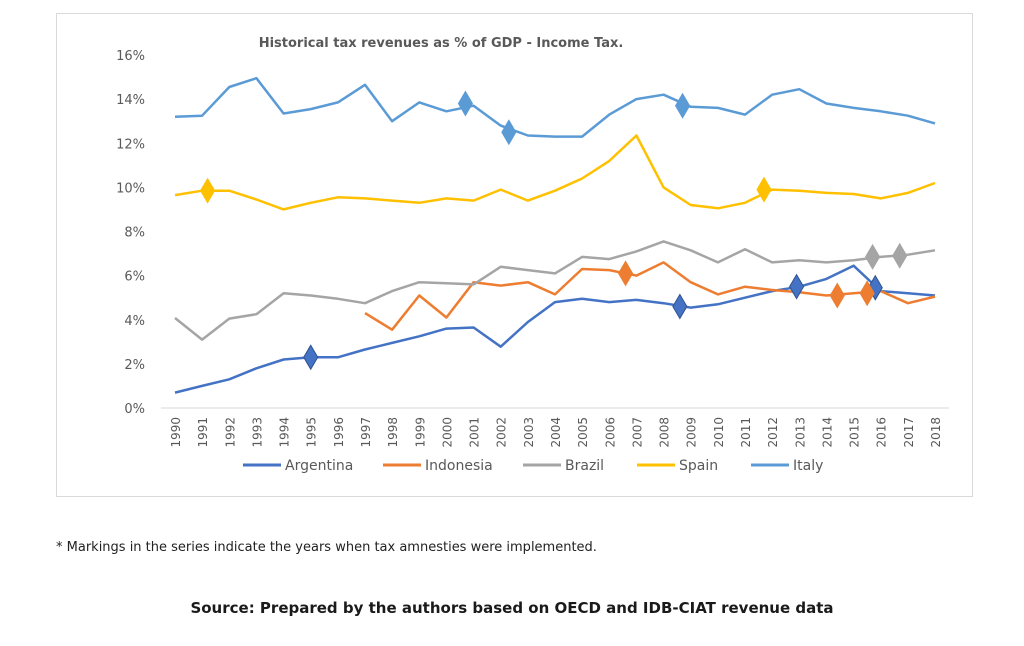  I want to click on y-tick-label: 8%, so click(134, 233).